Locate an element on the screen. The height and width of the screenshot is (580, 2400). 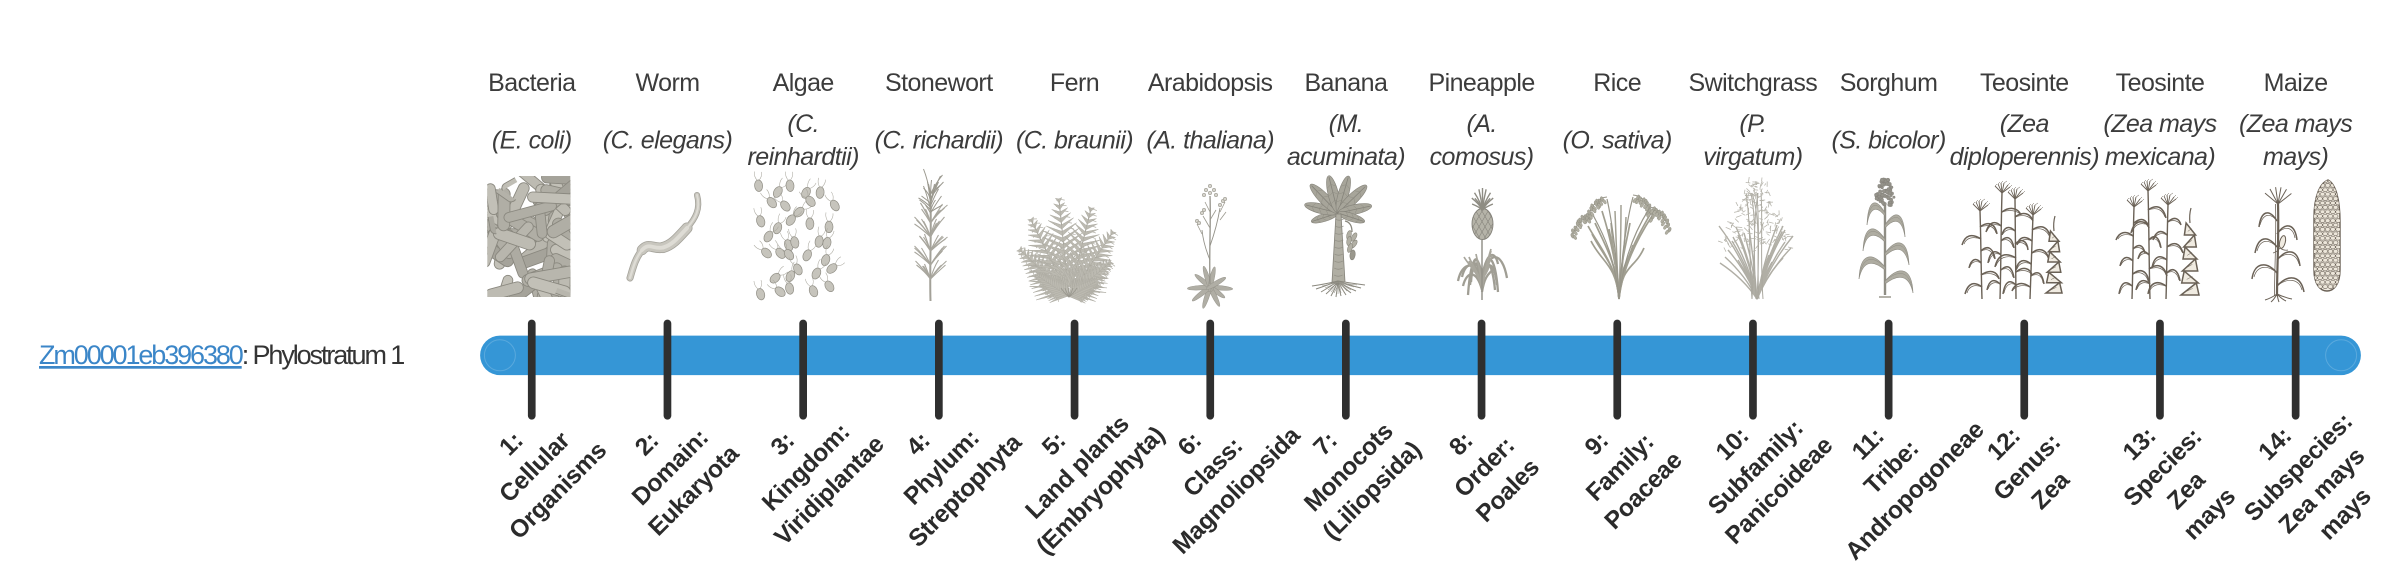
svg-text: Switchgrass is located at coordinates (1753, 83).